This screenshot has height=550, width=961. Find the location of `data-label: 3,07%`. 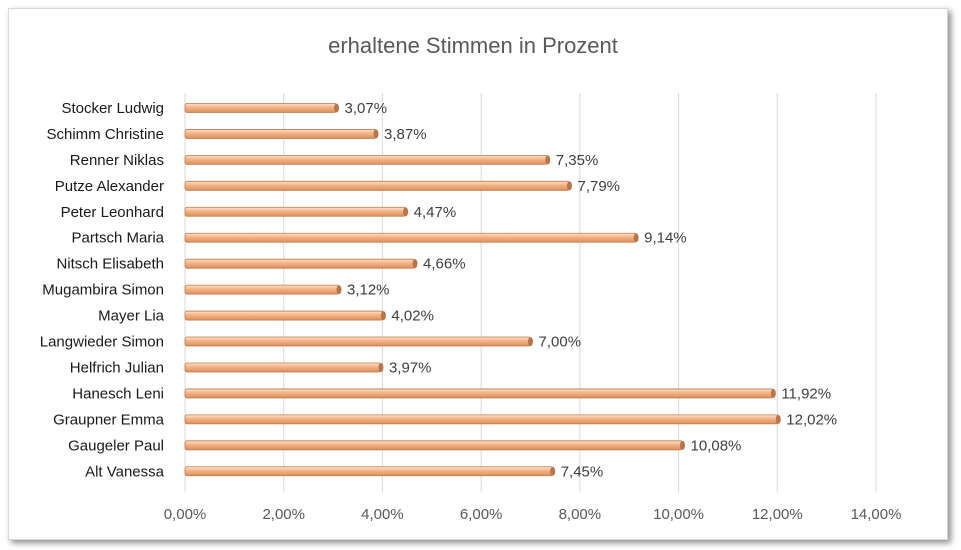

data-label: 3,07% is located at coordinates (366, 108).